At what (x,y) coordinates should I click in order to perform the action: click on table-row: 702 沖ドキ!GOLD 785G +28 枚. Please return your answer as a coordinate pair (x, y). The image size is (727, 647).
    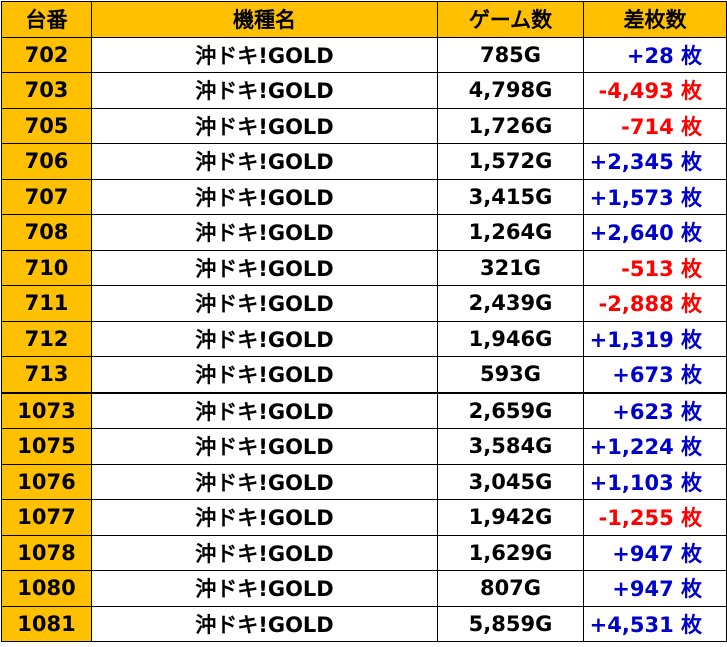
    Looking at the image, I should click on (364, 54).